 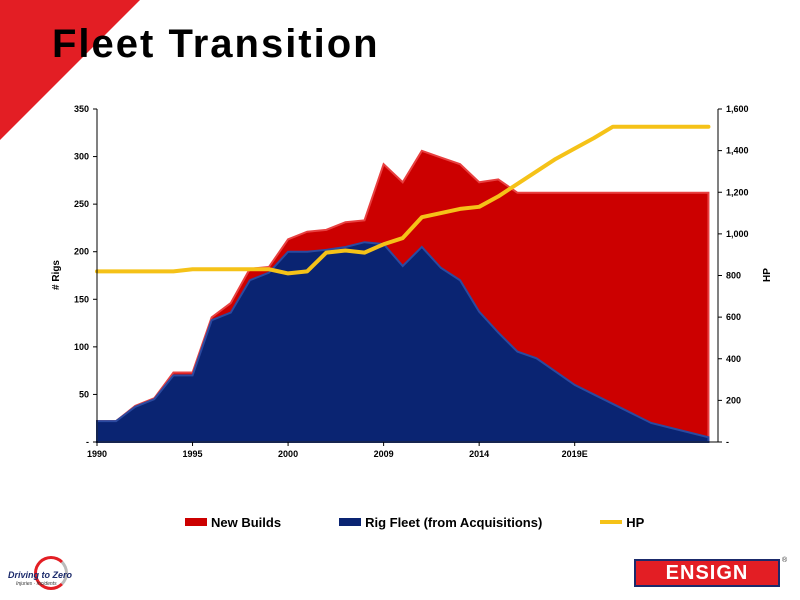 What do you see at coordinates (81, 109) in the screenshot?
I see `y-tick-label: 350` at bounding box center [81, 109].